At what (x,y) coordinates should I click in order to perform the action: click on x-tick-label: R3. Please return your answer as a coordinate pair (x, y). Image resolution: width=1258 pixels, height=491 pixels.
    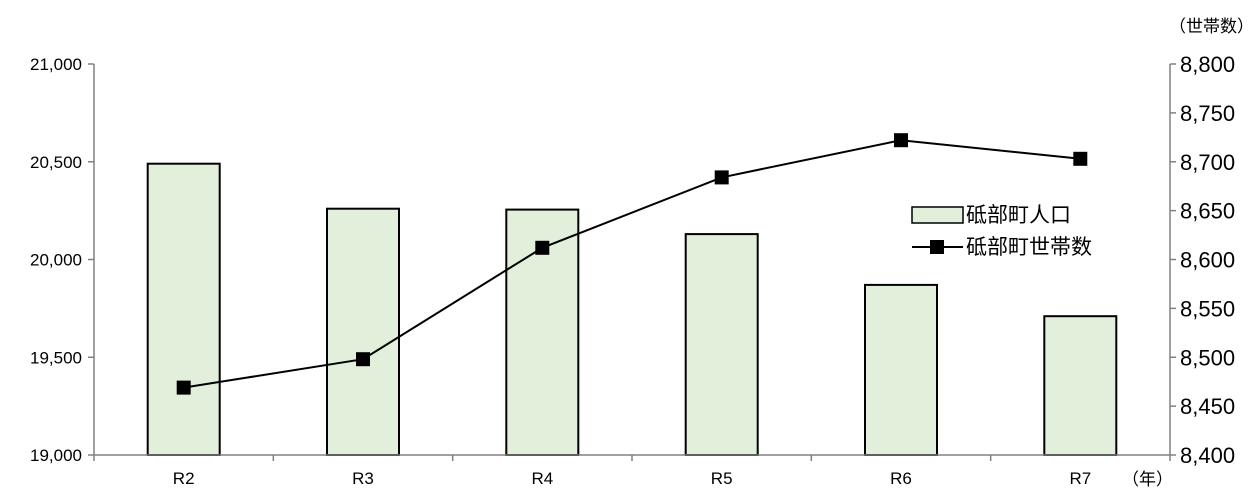
    Looking at the image, I should click on (363, 478).